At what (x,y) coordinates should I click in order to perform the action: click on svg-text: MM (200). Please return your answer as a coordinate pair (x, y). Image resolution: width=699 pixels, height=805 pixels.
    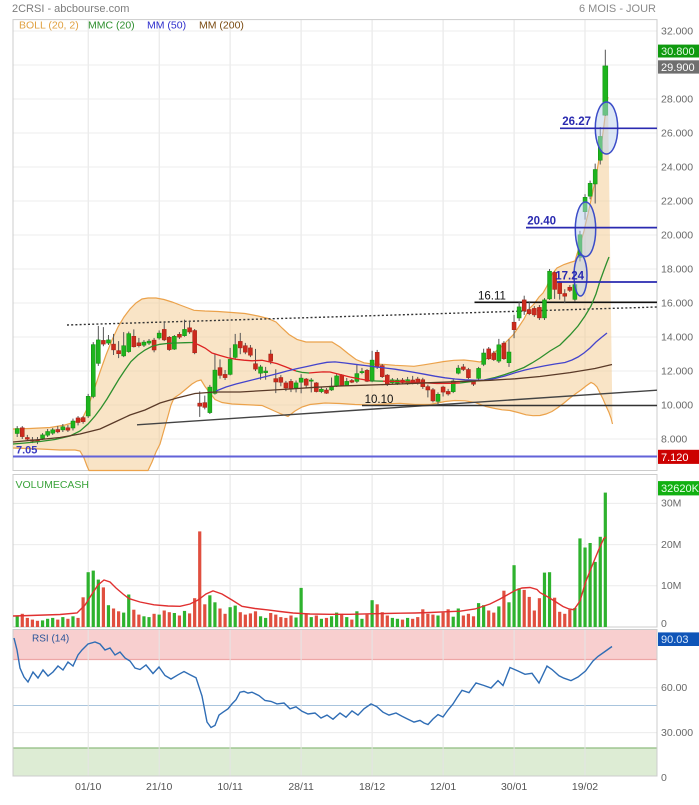
    Looking at the image, I should click on (221, 26).